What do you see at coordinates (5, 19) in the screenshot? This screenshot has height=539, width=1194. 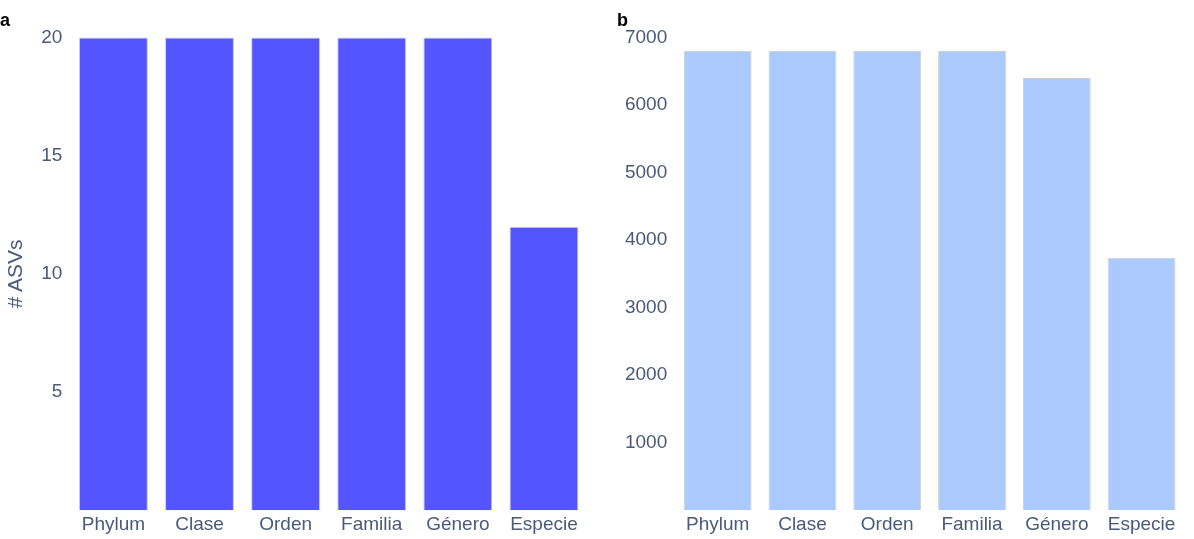 I see `chart-title: a` at bounding box center [5, 19].